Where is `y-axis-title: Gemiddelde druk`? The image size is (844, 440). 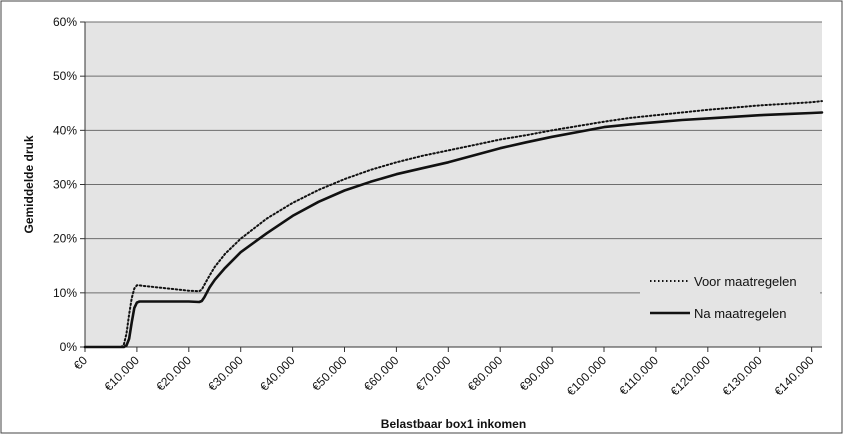 y-axis-title: Gemiddelde druk is located at coordinates (29, 184).